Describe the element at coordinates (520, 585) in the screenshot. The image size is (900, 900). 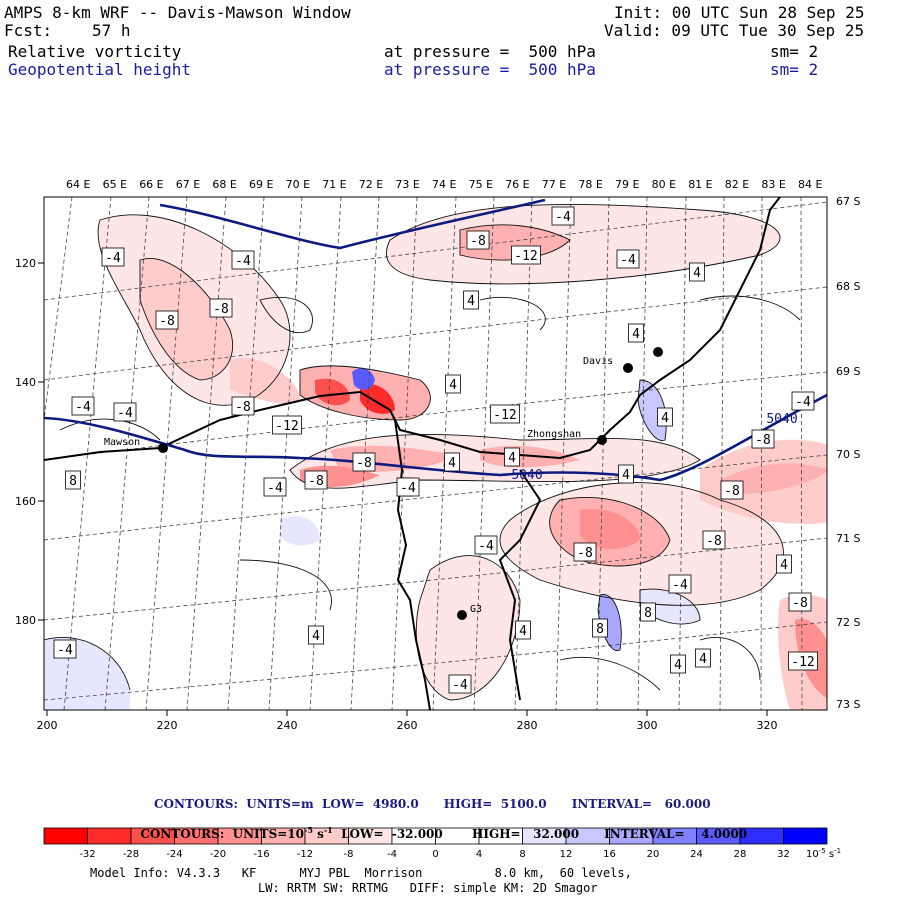
I see `ice-shelf-edge-east` at that location.